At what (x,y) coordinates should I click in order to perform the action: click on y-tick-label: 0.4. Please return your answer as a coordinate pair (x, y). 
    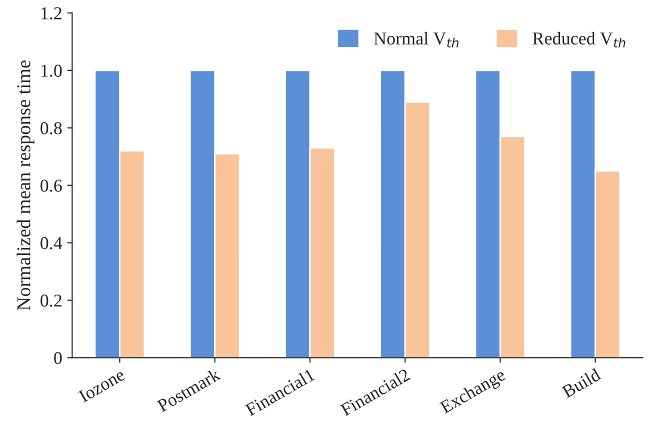
    Looking at the image, I should click on (51, 243).